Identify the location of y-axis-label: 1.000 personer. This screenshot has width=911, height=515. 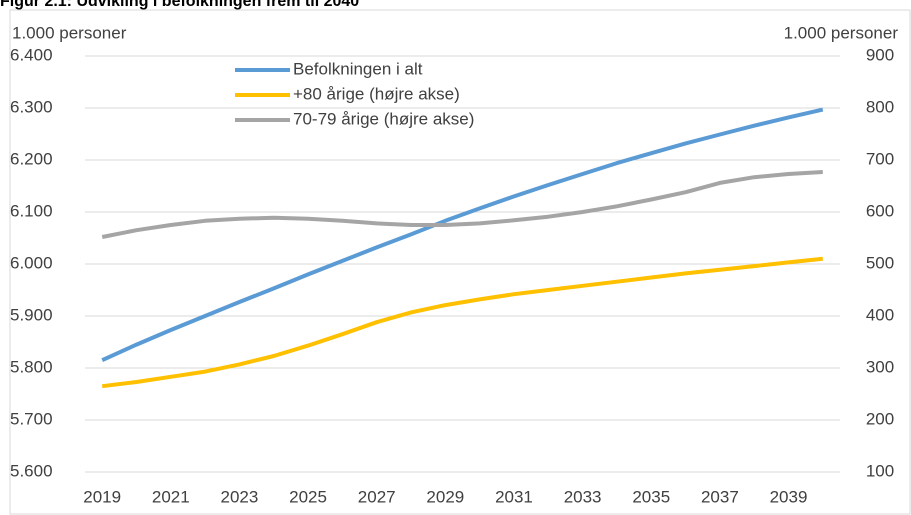
(69, 32).